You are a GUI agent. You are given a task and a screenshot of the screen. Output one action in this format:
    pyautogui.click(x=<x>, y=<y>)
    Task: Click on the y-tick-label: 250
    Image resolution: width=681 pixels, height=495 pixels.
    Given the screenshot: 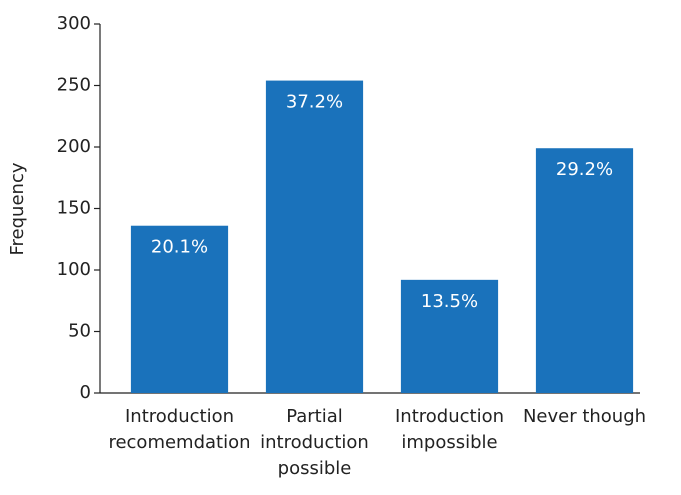 What is the action you would take?
    pyautogui.click(x=74, y=85)
    